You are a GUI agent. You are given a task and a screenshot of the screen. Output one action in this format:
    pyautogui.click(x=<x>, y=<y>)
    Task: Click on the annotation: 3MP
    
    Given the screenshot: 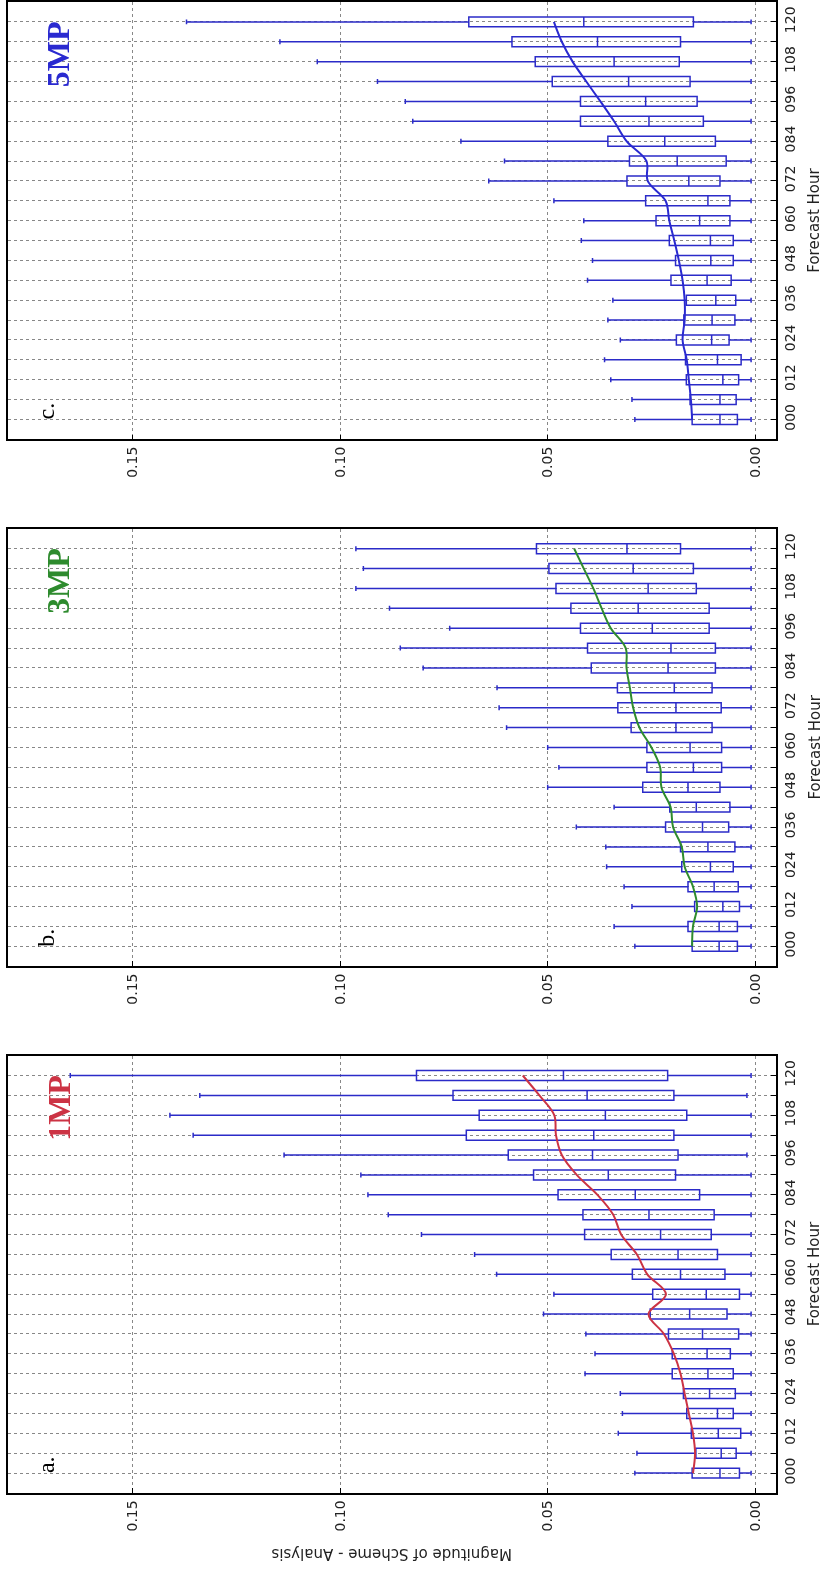 What is the action you would take?
    pyautogui.click(x=58, y=581)
    